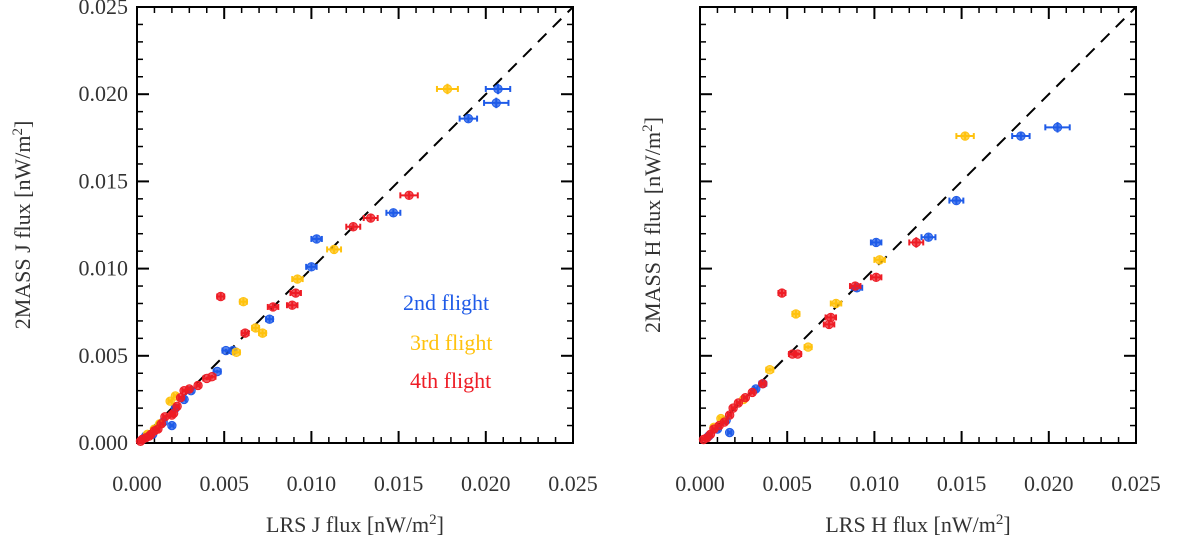 This screenshot has width=1180, height=544. I want to click on j-y-tick-label: 0.010, so click(104, 268).